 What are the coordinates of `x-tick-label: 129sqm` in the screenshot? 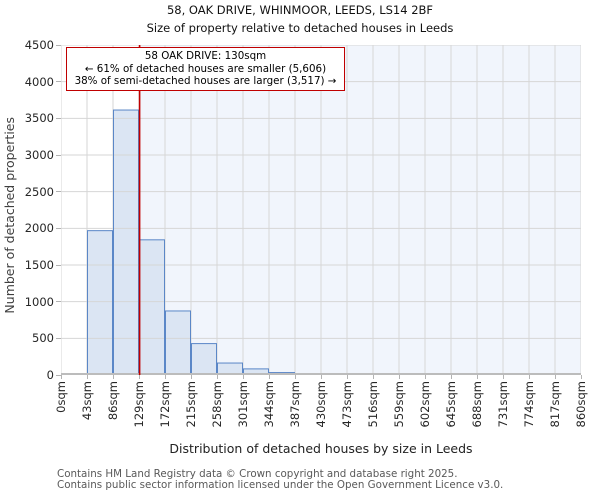 It's located at (138, 404).